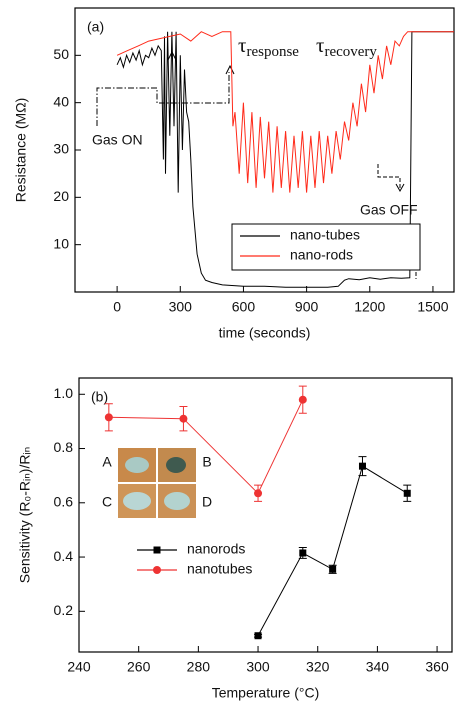 Image resolution: width=464 pixels, height=702 pixels. I want to click on y-axis-title: Sensitivity (R₀-Rᵢₙ)/Rᵢₙ, so click(25, 515).